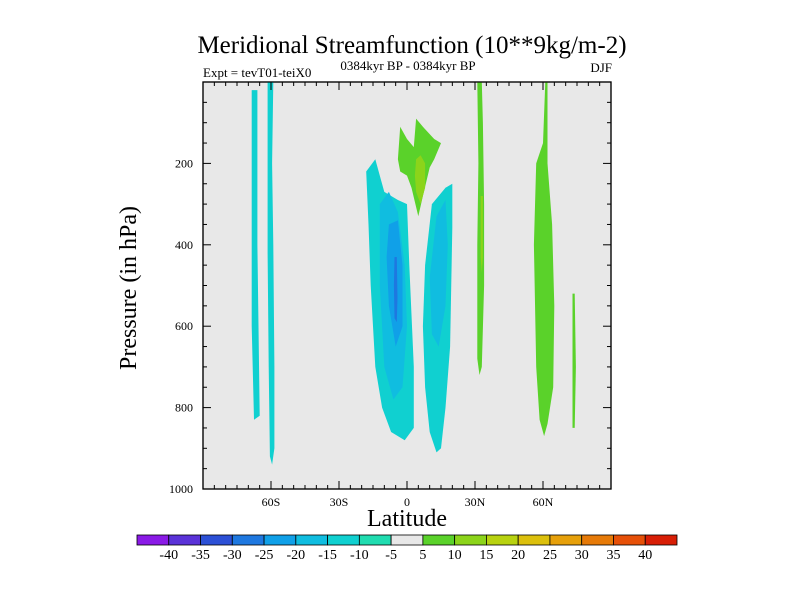  What do you see at coordinates (264, 555) in the screenshot?
I see `colorbar-label: -25` at bounding box center [264, 555].